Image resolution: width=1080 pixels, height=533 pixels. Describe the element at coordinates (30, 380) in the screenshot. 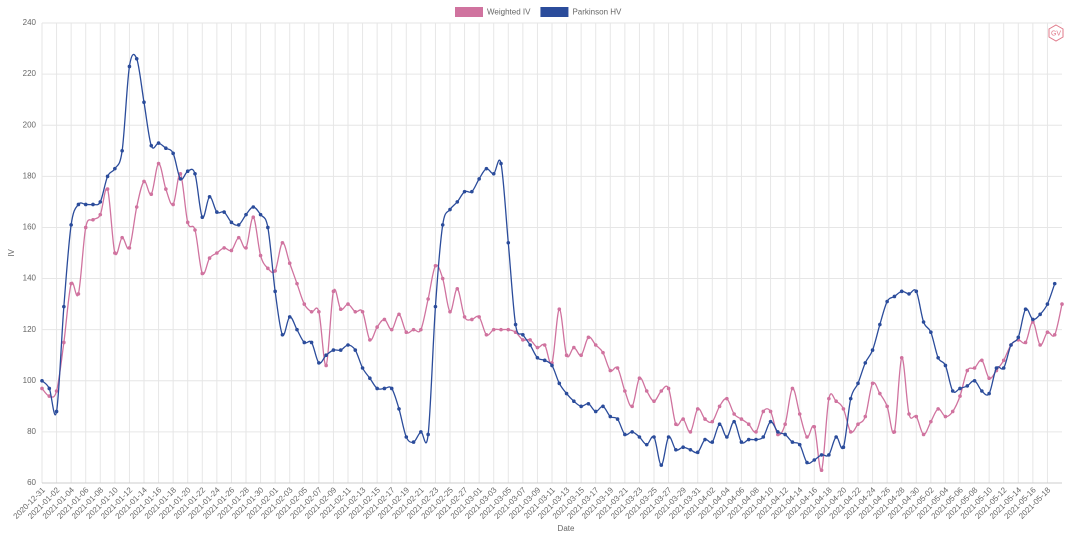

I see `y-tick-label: 100` at that location.